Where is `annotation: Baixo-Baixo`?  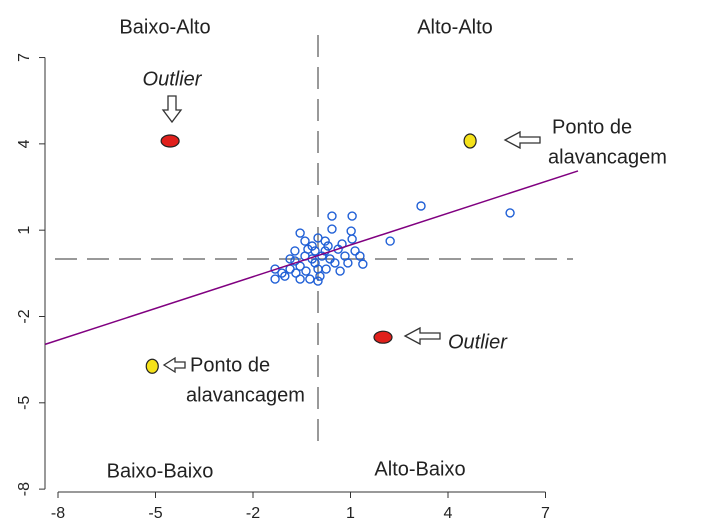 annotation: Baixo-Baixo is located at coordinates (160, 471).